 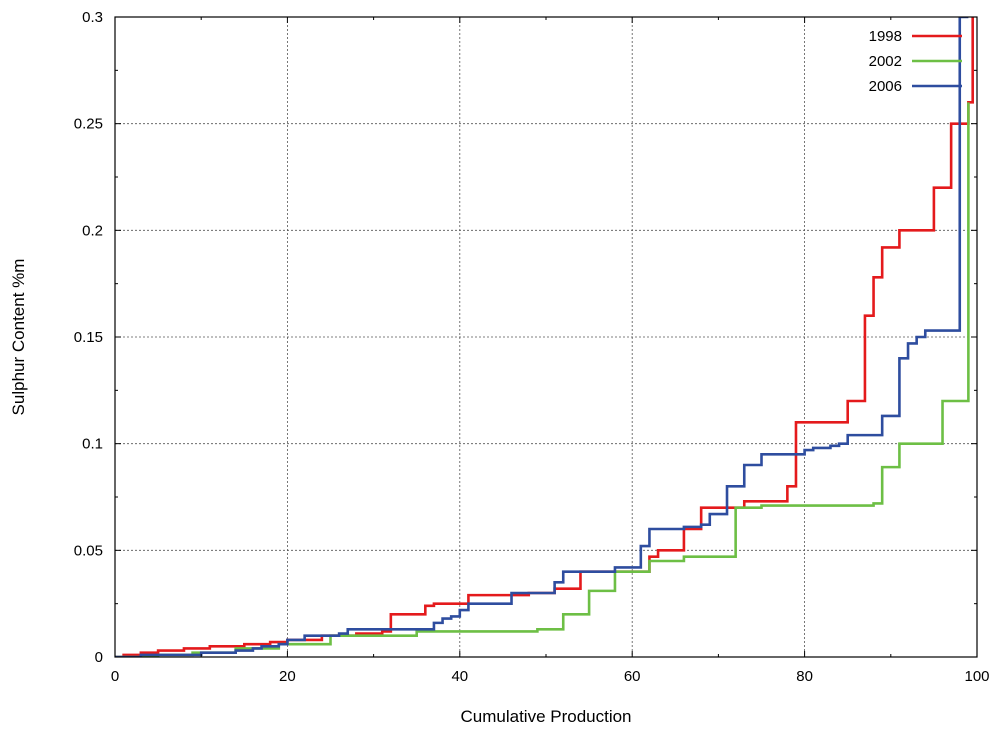 I want to click on legend-label-2006: 2006, so click(x=885, y=86).